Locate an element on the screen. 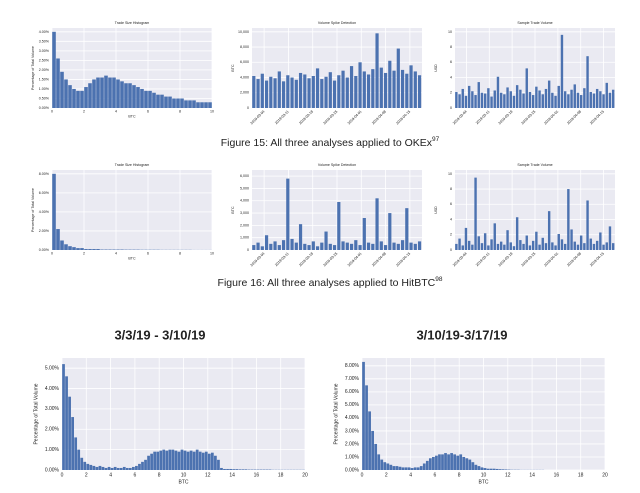 The width and height of the screenshot is (640, 493). plot-area is located at coordinates (132, 68).